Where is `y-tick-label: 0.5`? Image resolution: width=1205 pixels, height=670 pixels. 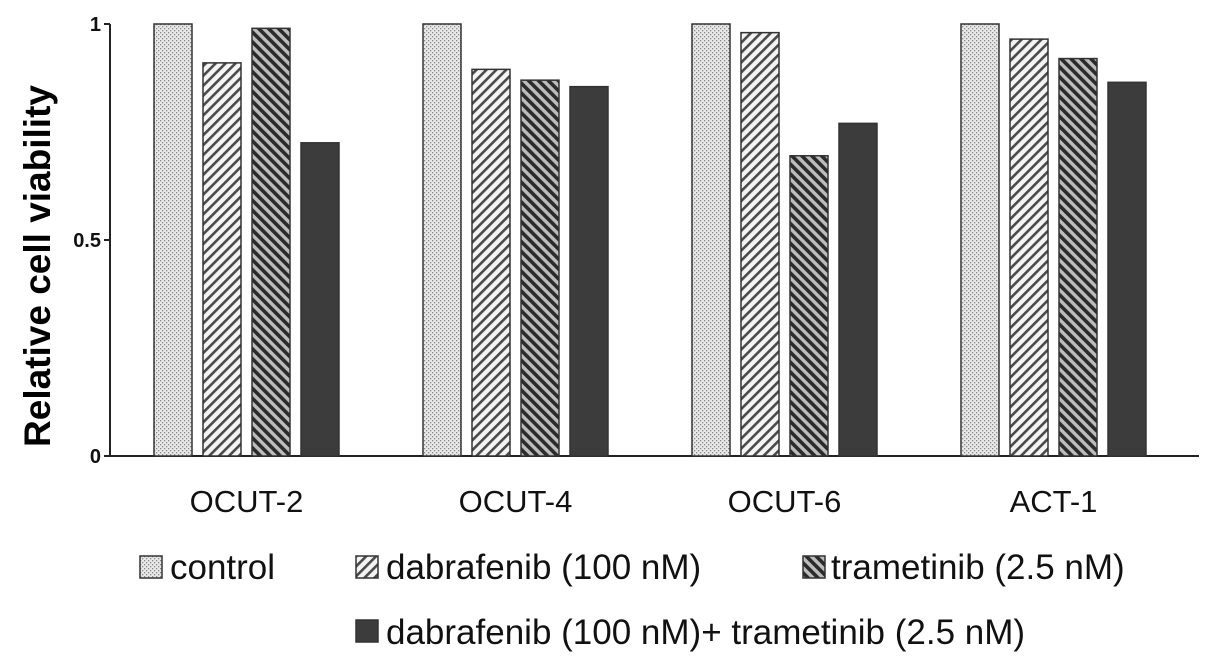
y-tick-label: 0.5 is located at coordinates (87, 241).